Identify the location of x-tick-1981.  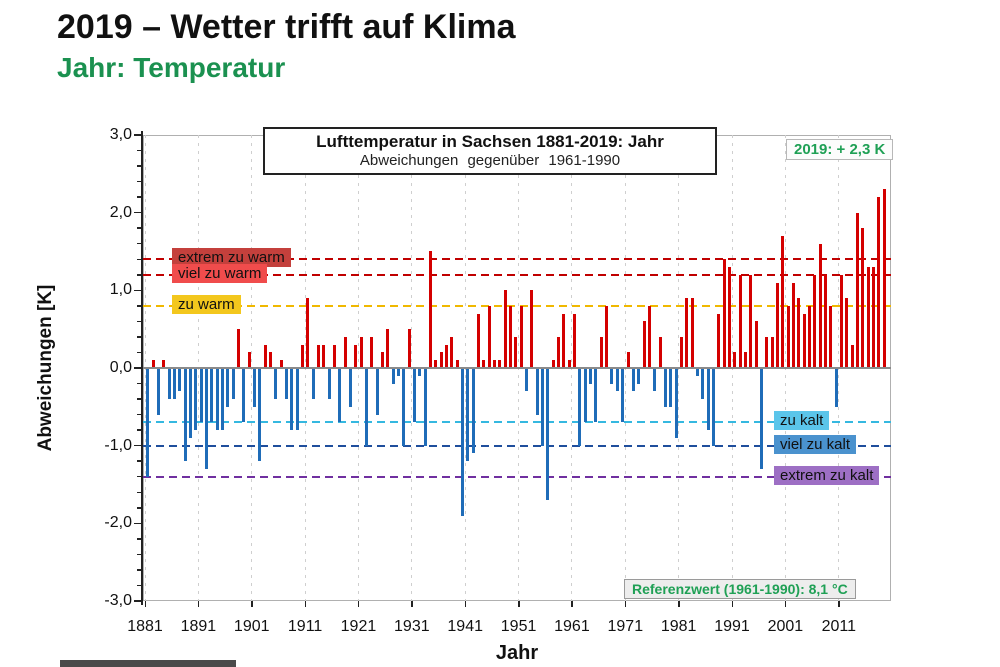
(679, 604).